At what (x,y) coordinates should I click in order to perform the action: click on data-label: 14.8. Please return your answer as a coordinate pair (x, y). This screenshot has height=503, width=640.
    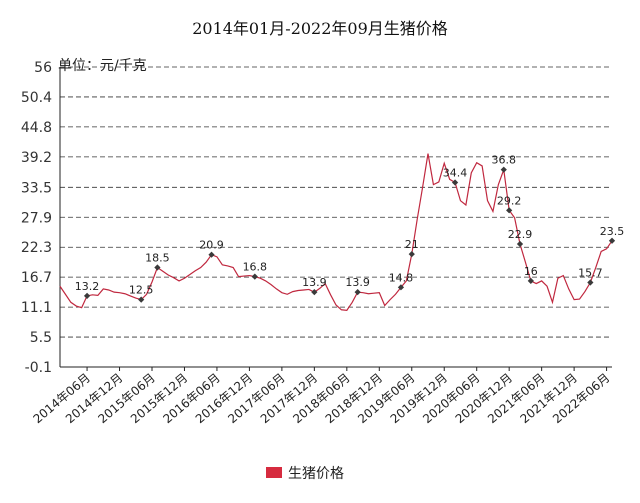
    Looking at the image, I should click on (401, 277).